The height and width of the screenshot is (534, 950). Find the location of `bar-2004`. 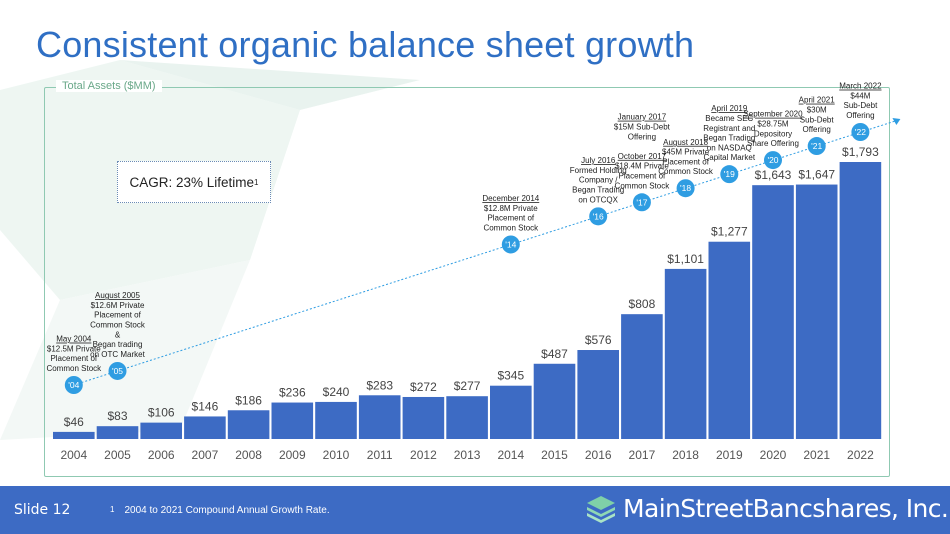

bar-2004 is located at coordinates (74, 435).